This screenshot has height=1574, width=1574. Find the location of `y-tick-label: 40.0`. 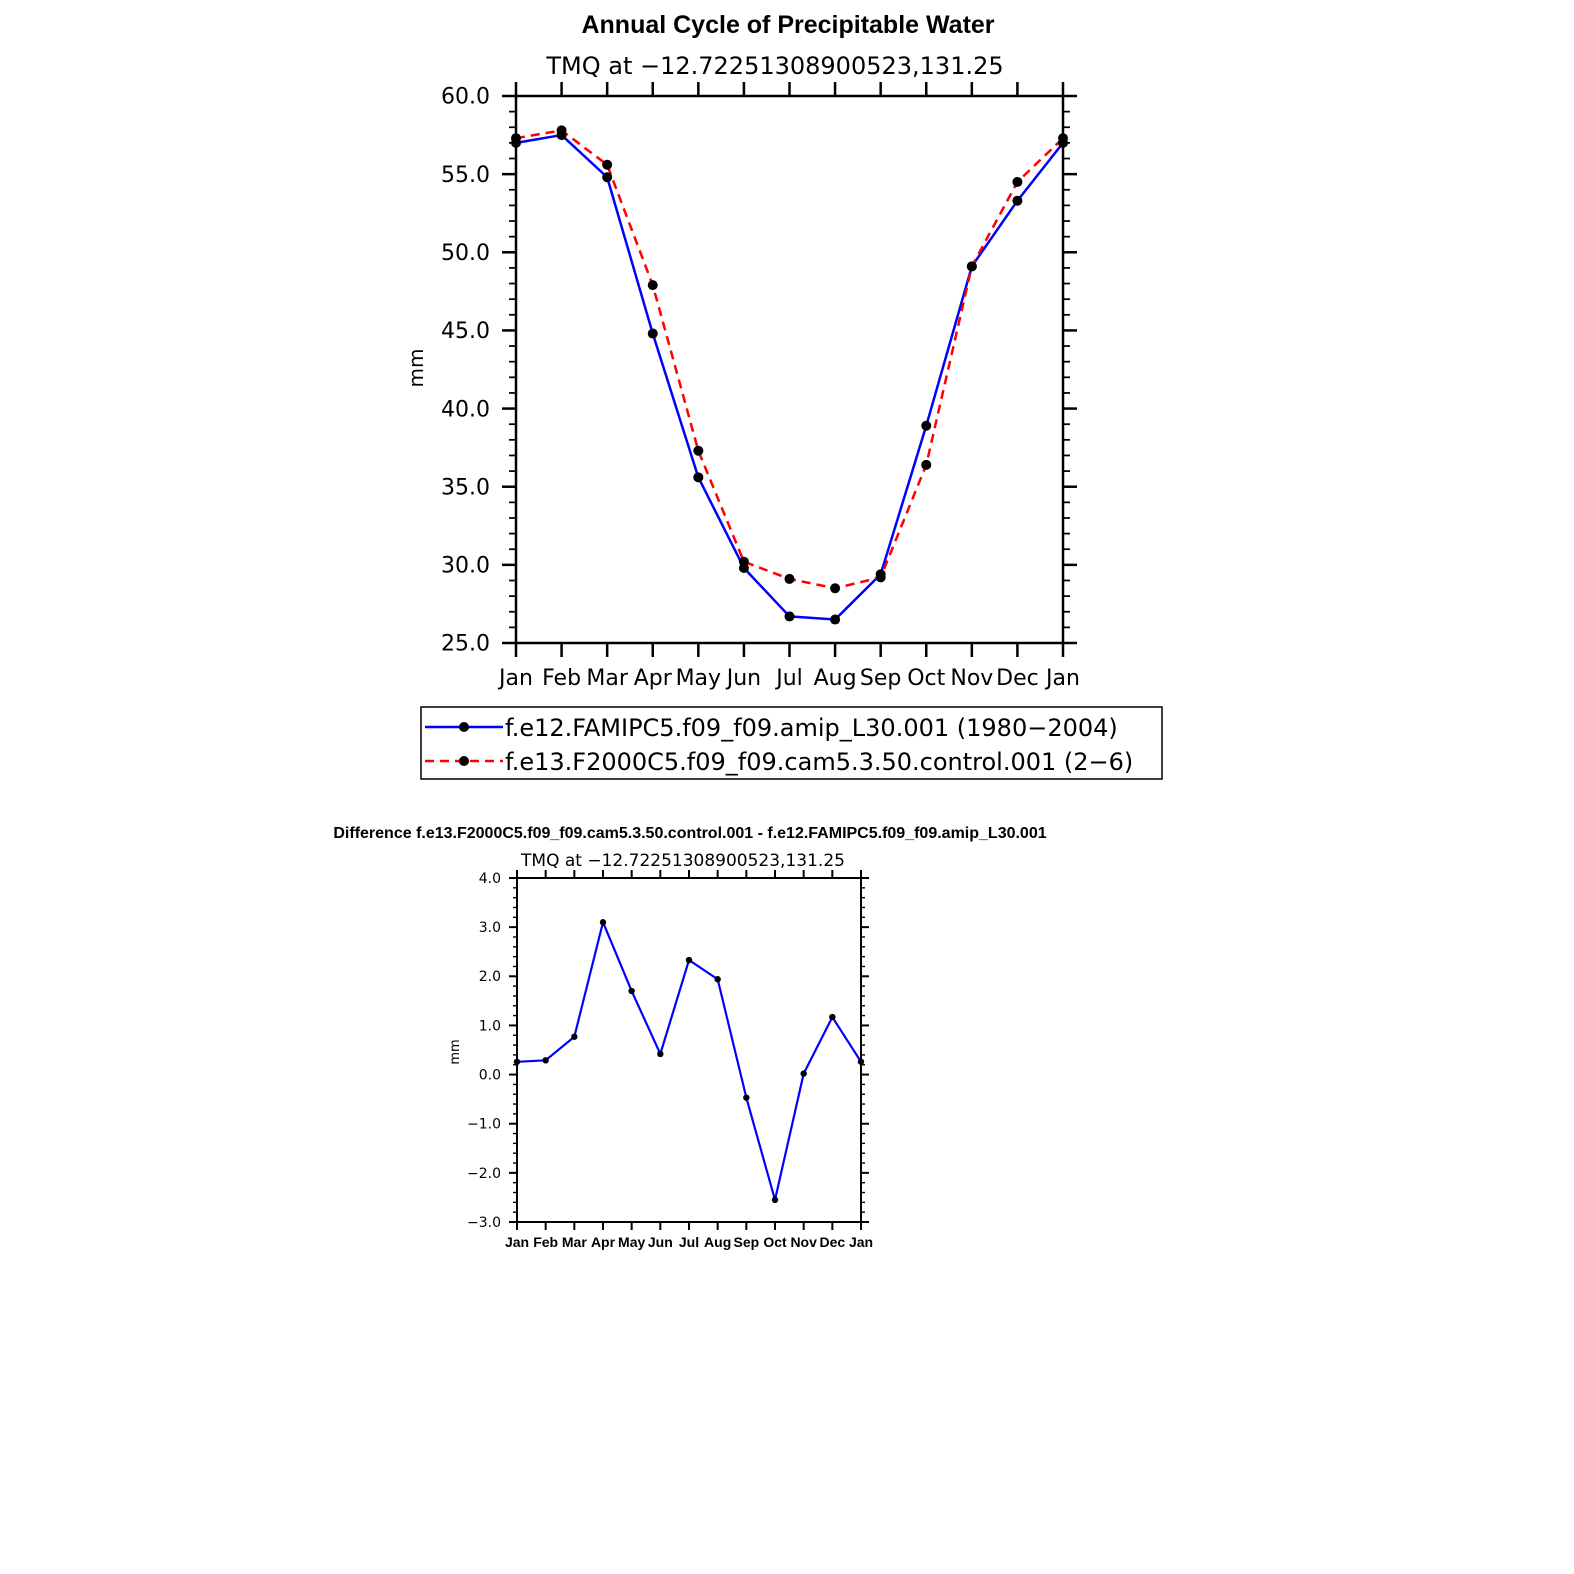

y-tick-label: 40.0 is located at coordinates (465, 409).